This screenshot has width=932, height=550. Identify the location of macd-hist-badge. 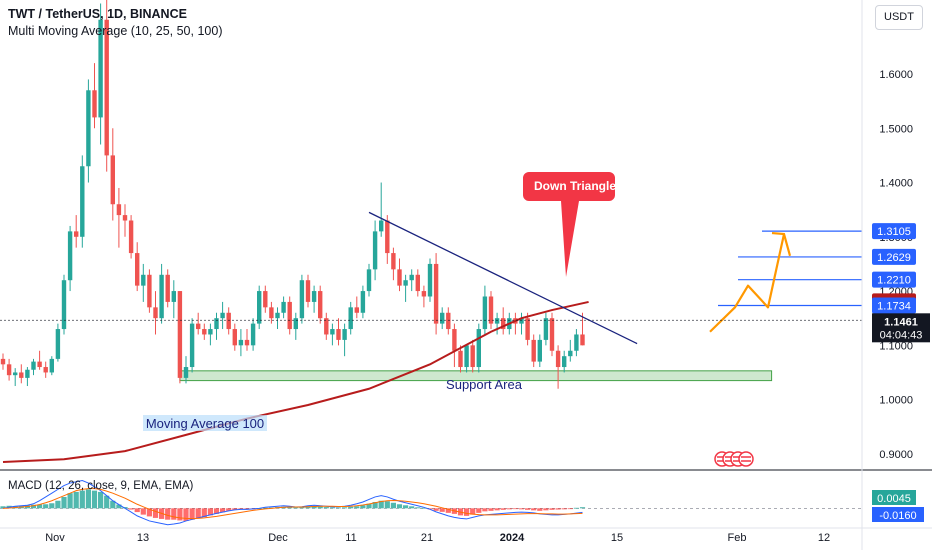
(894, 497).